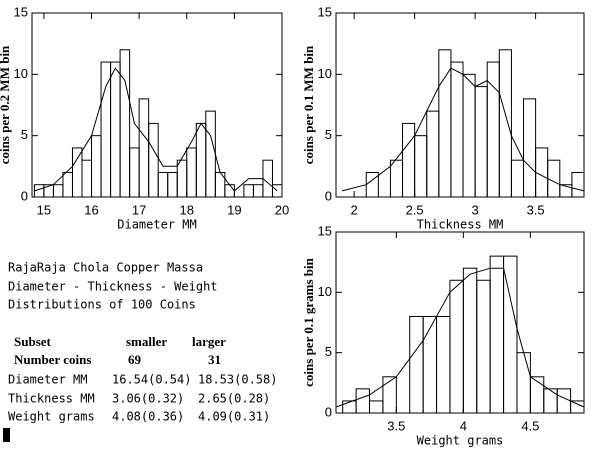 This screenshot has height=452, width=602. Describe the element at coordinates (308, 321) in the screenshot. I see `y-axis-label: coins per 0.1 grams bin` at that location.